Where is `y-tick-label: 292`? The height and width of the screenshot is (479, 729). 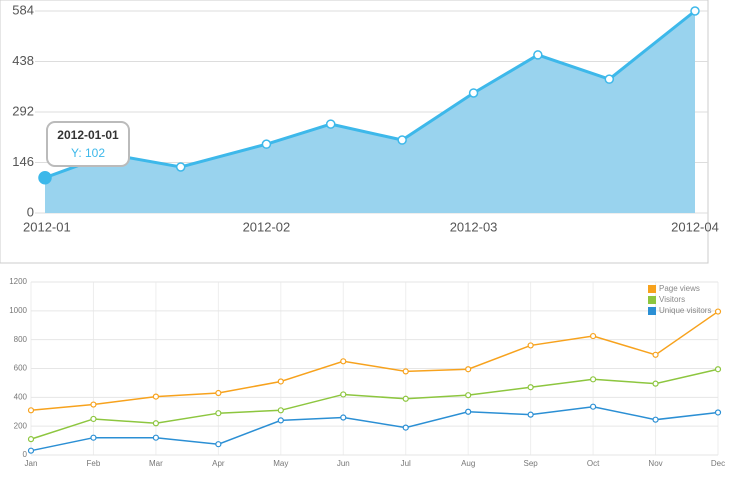
y-tick-label: 292 is located at coordinates (23, 110).